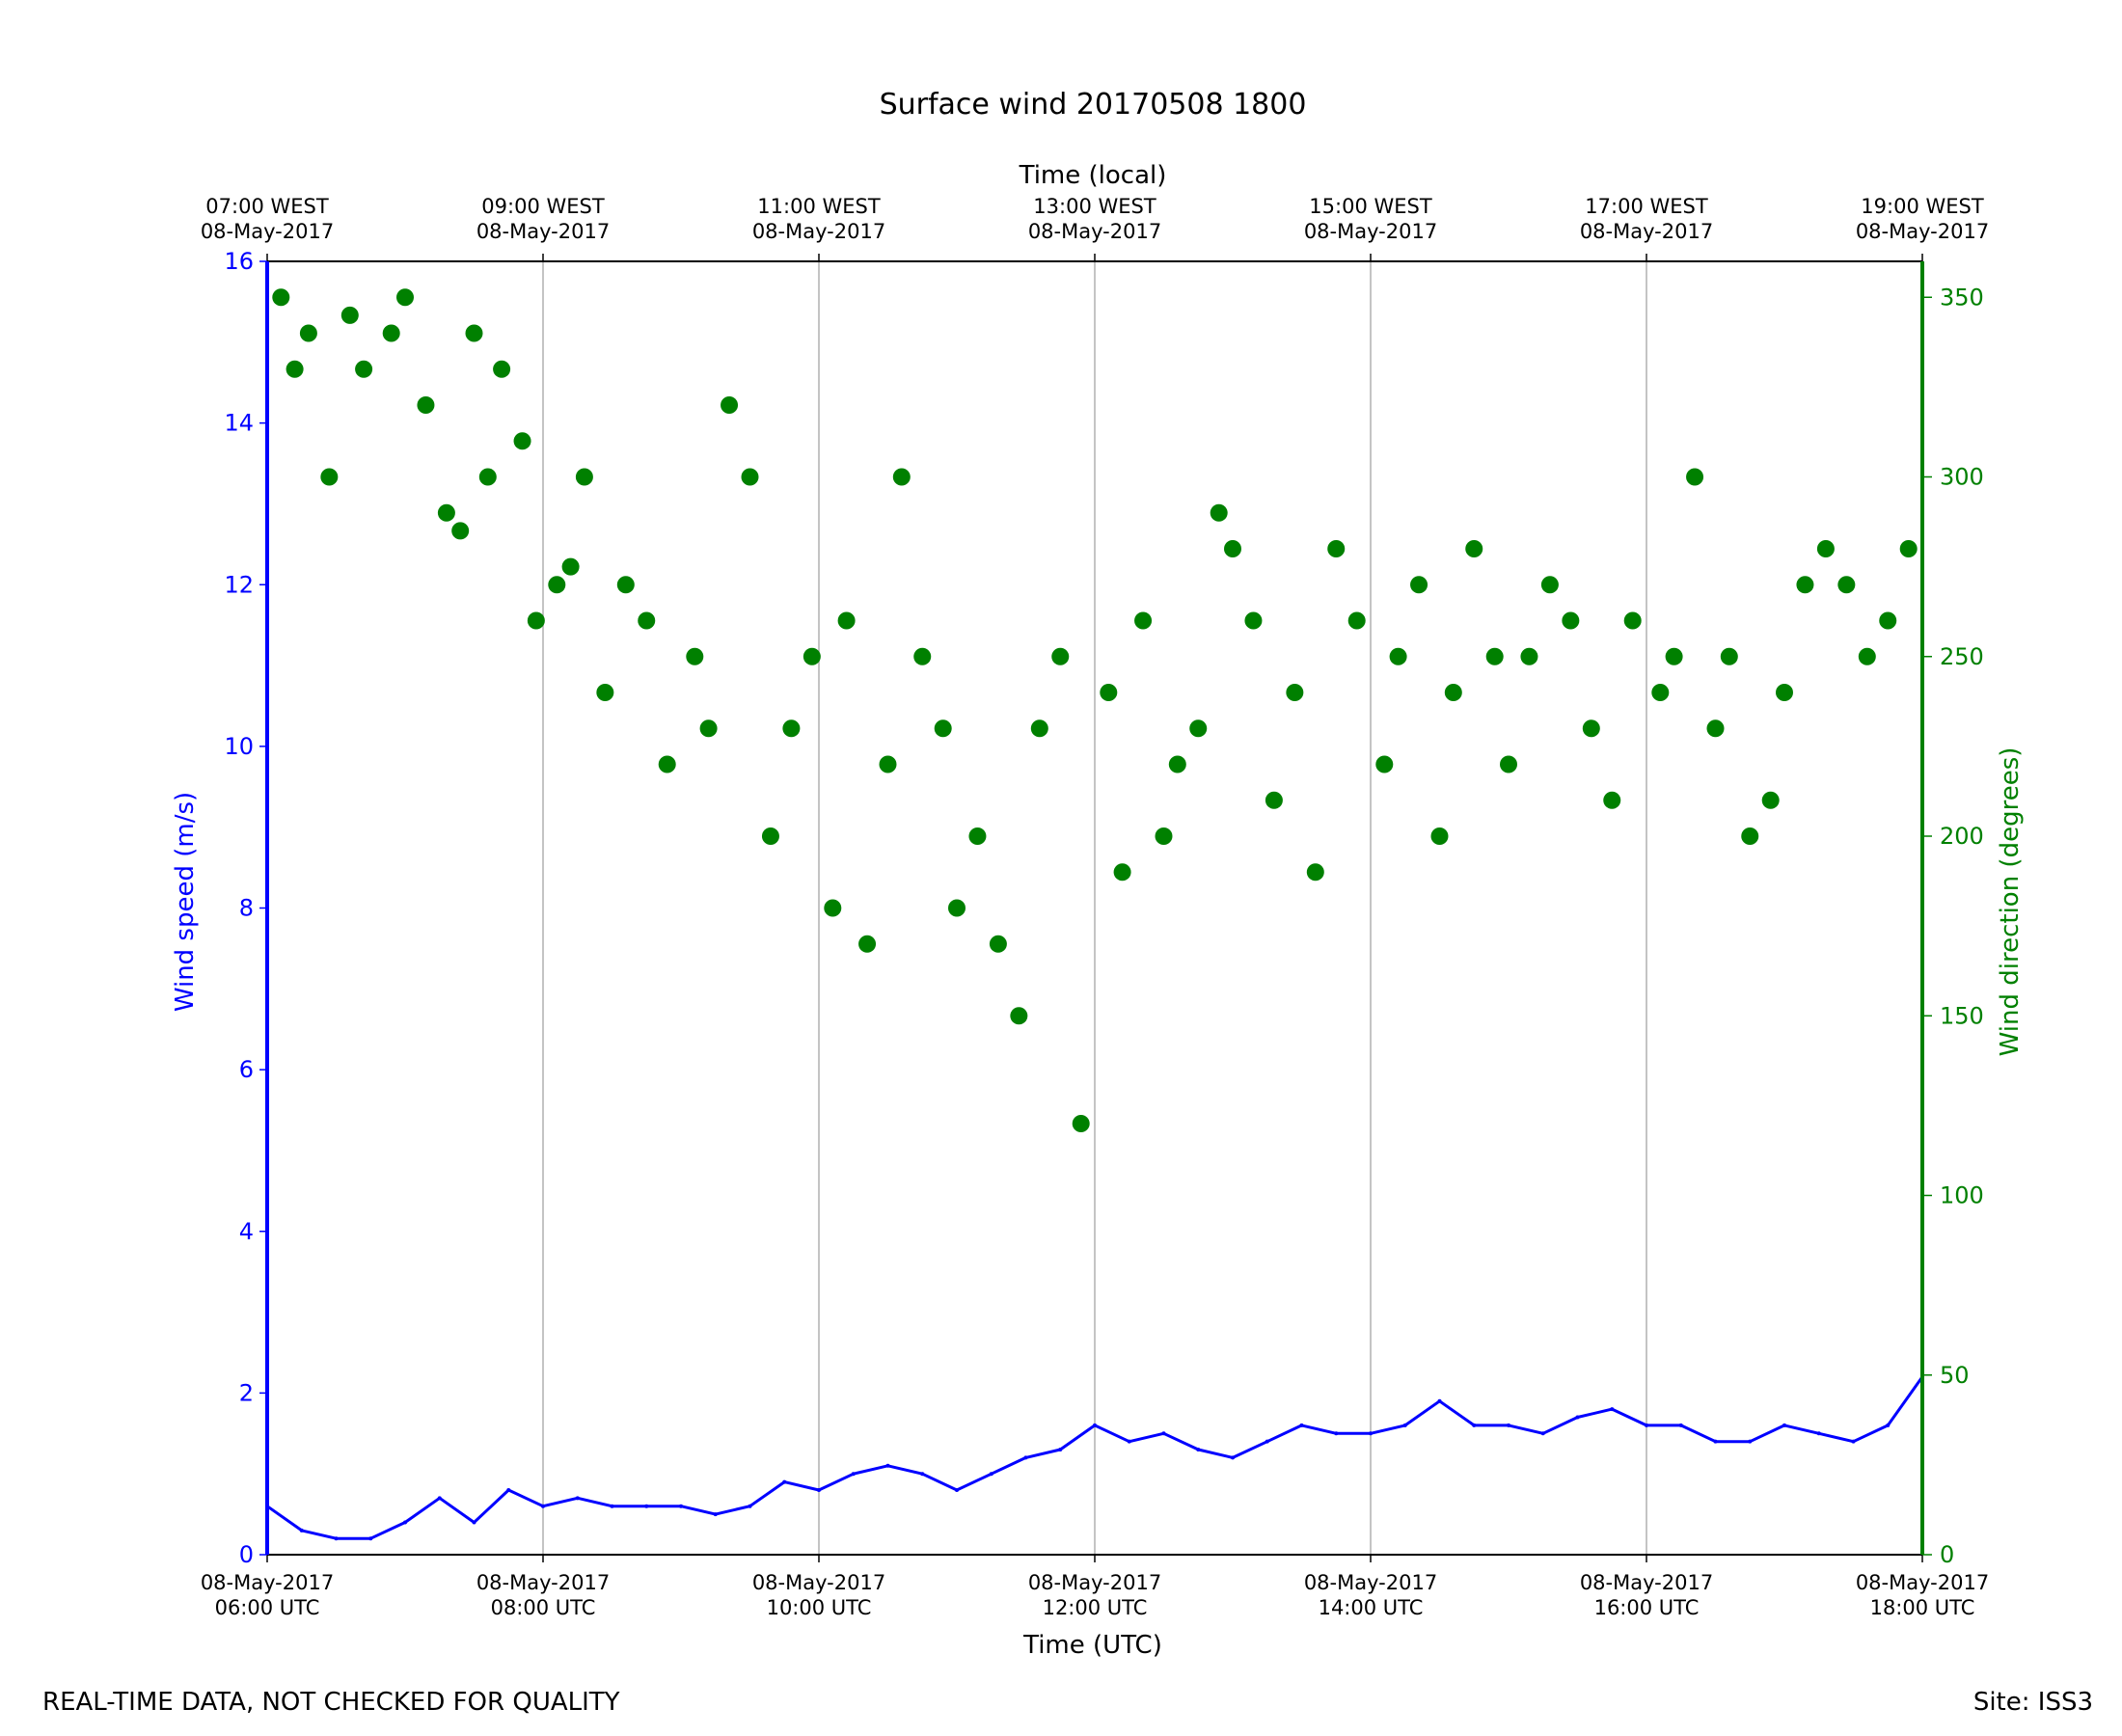 This screenshot has width=2122, height=1736. Describe the element at coordinates (268, 1607) in the screenshot. I see `x-tick-time: 06:00 UTC` at that location.